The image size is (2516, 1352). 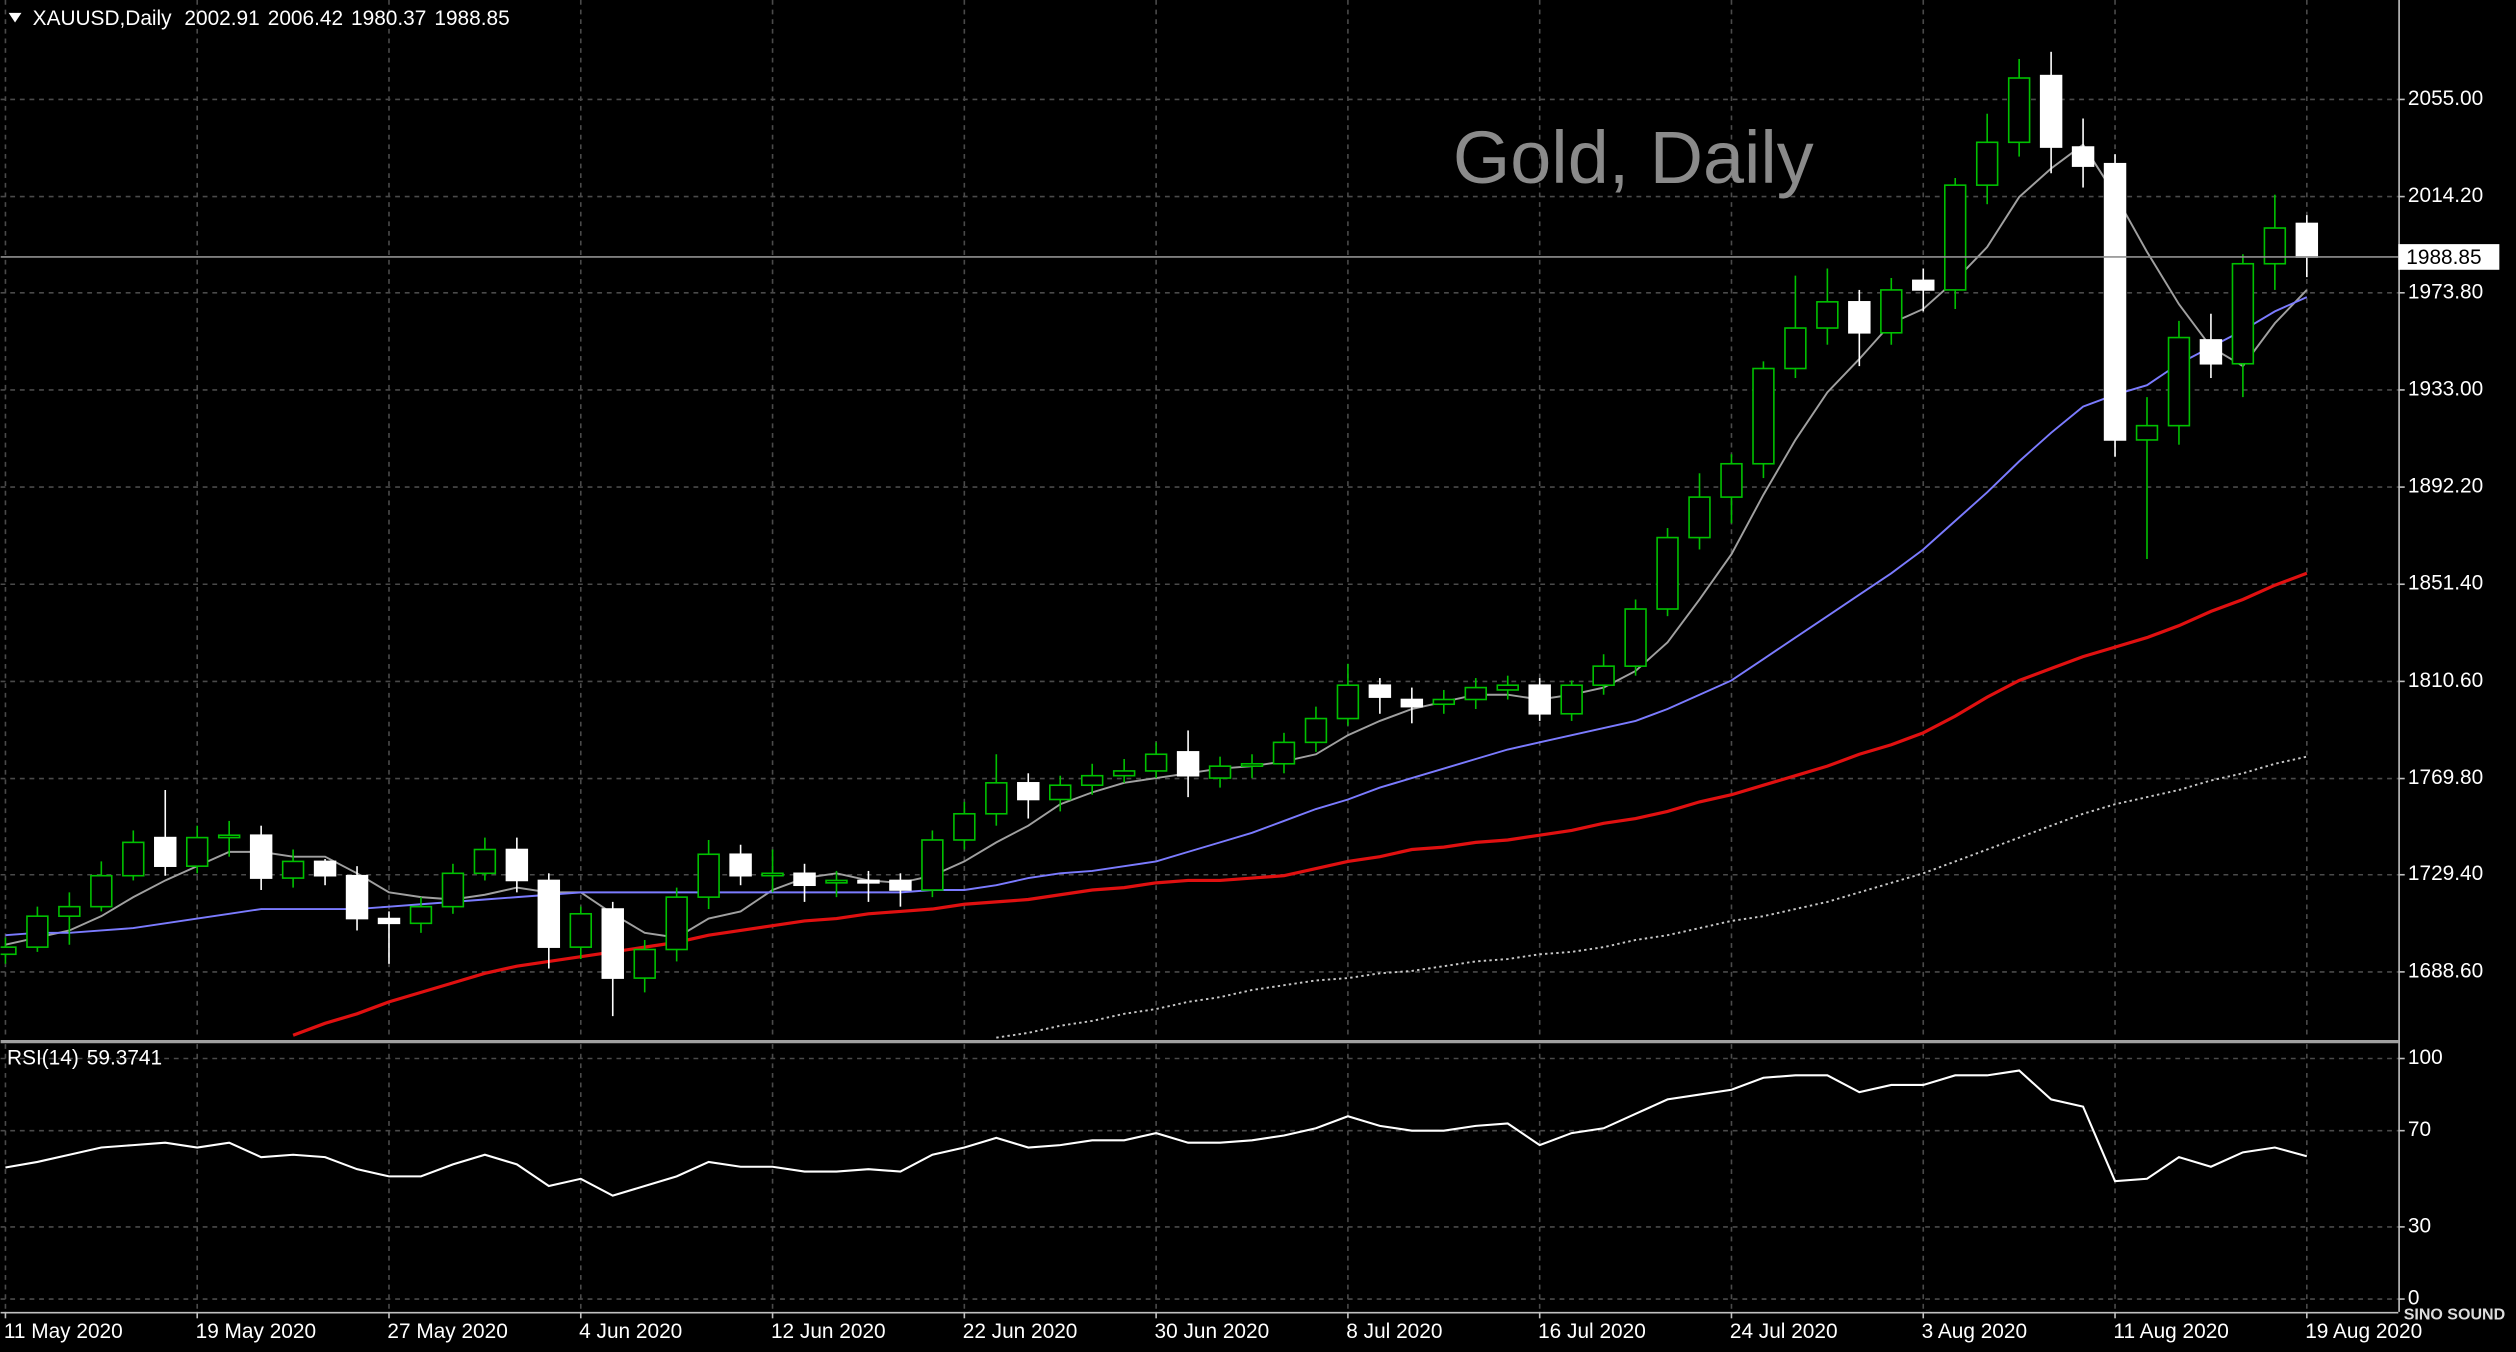 I want to click on rsi-last-value: 59.3741, so click(x=124, y=1057).